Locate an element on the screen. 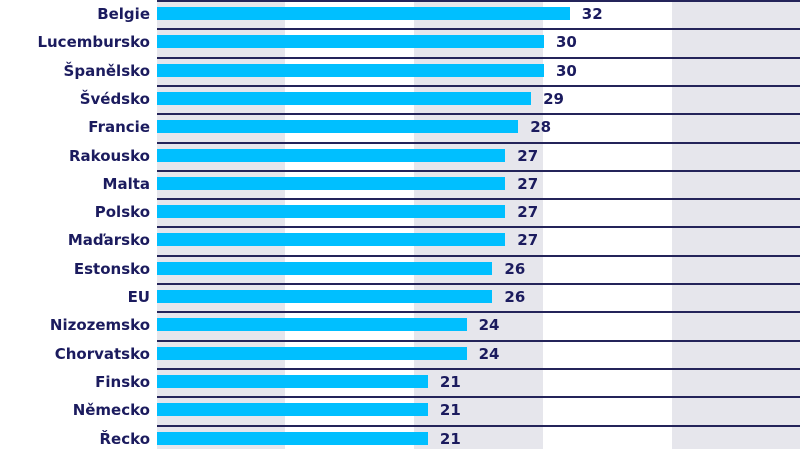 The height and width of the screenshot is (453, 800). bar-row: EU 26 is located at coordinates (400, 297).